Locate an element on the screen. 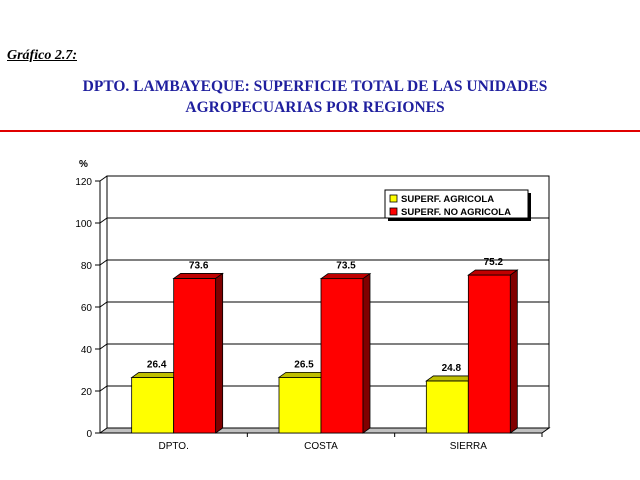  data-label: 75.2 is located at coordinates (494, 262).